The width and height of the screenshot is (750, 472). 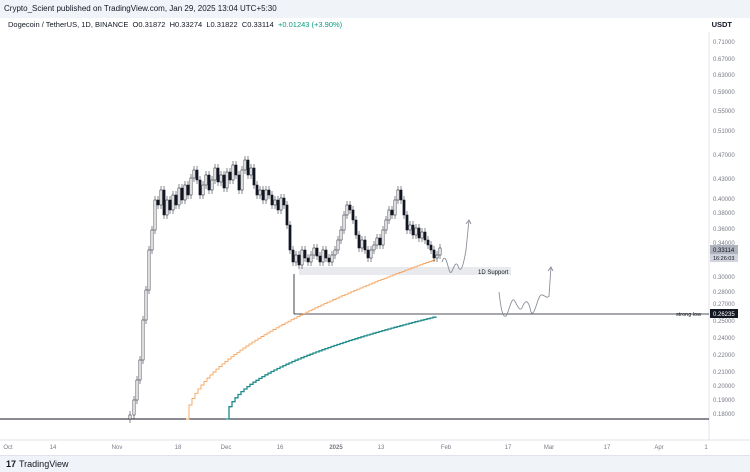 I want to click on time-tick-label: 16, so click(x=280, y=448).